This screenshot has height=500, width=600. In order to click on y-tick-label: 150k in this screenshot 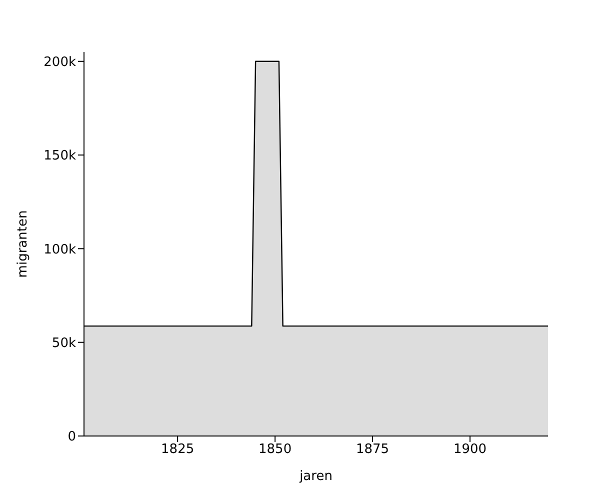, I will do `click(60, 156)`.